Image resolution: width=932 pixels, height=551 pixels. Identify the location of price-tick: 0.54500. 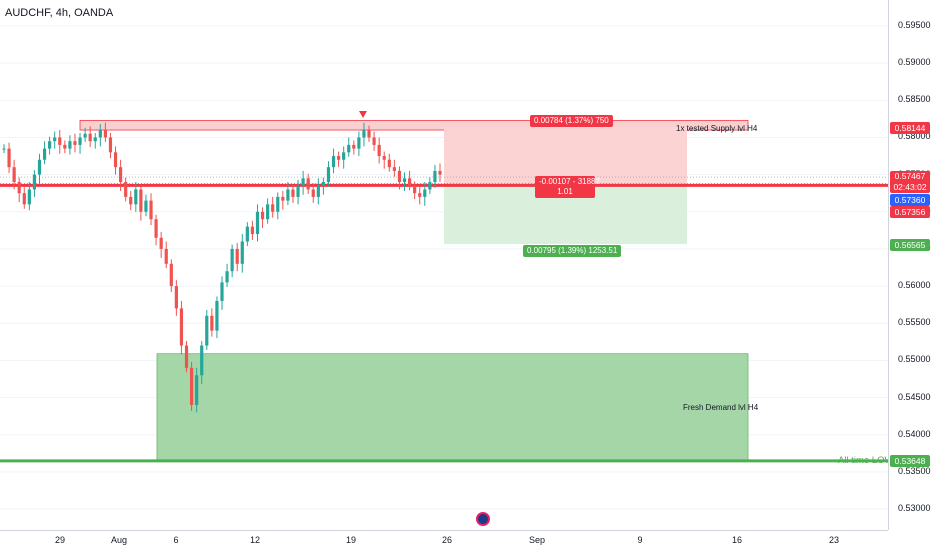
(914, 396).